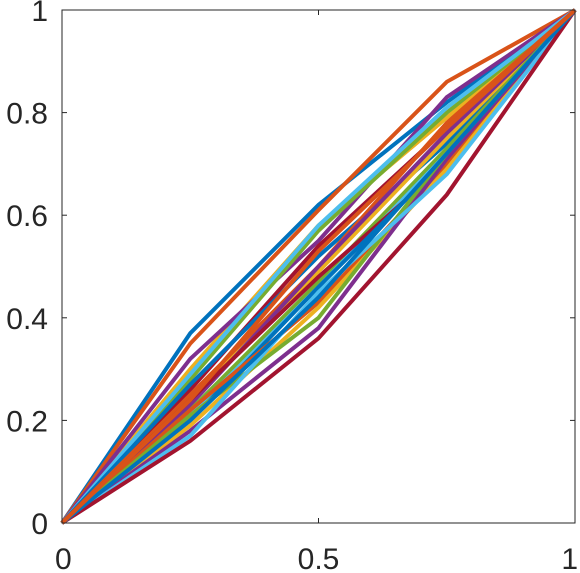  What do you see at coordinates (569, 558) in the screenshot?
I see `x-tick-label: 1` at bounding box center [569, 558].